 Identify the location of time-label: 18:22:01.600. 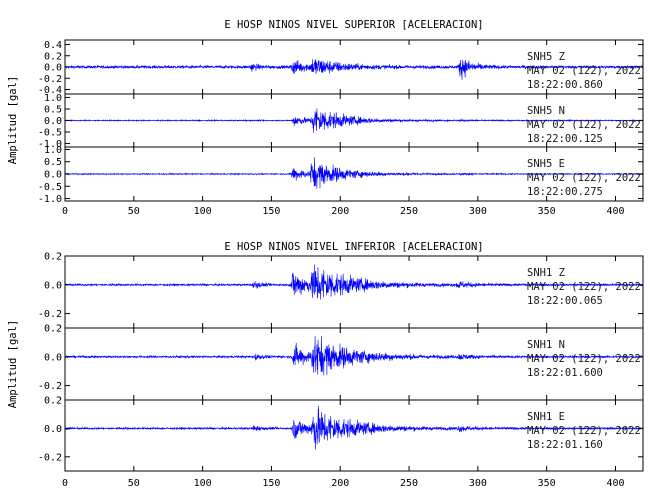
(565, 373).